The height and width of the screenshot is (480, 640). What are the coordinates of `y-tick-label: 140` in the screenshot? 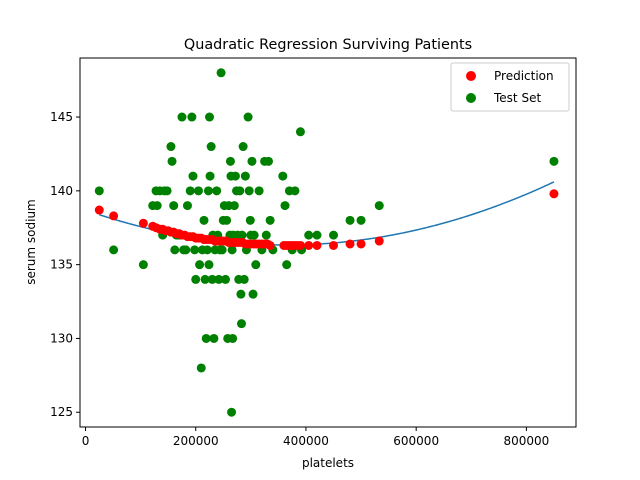 It's located at (61, 191).